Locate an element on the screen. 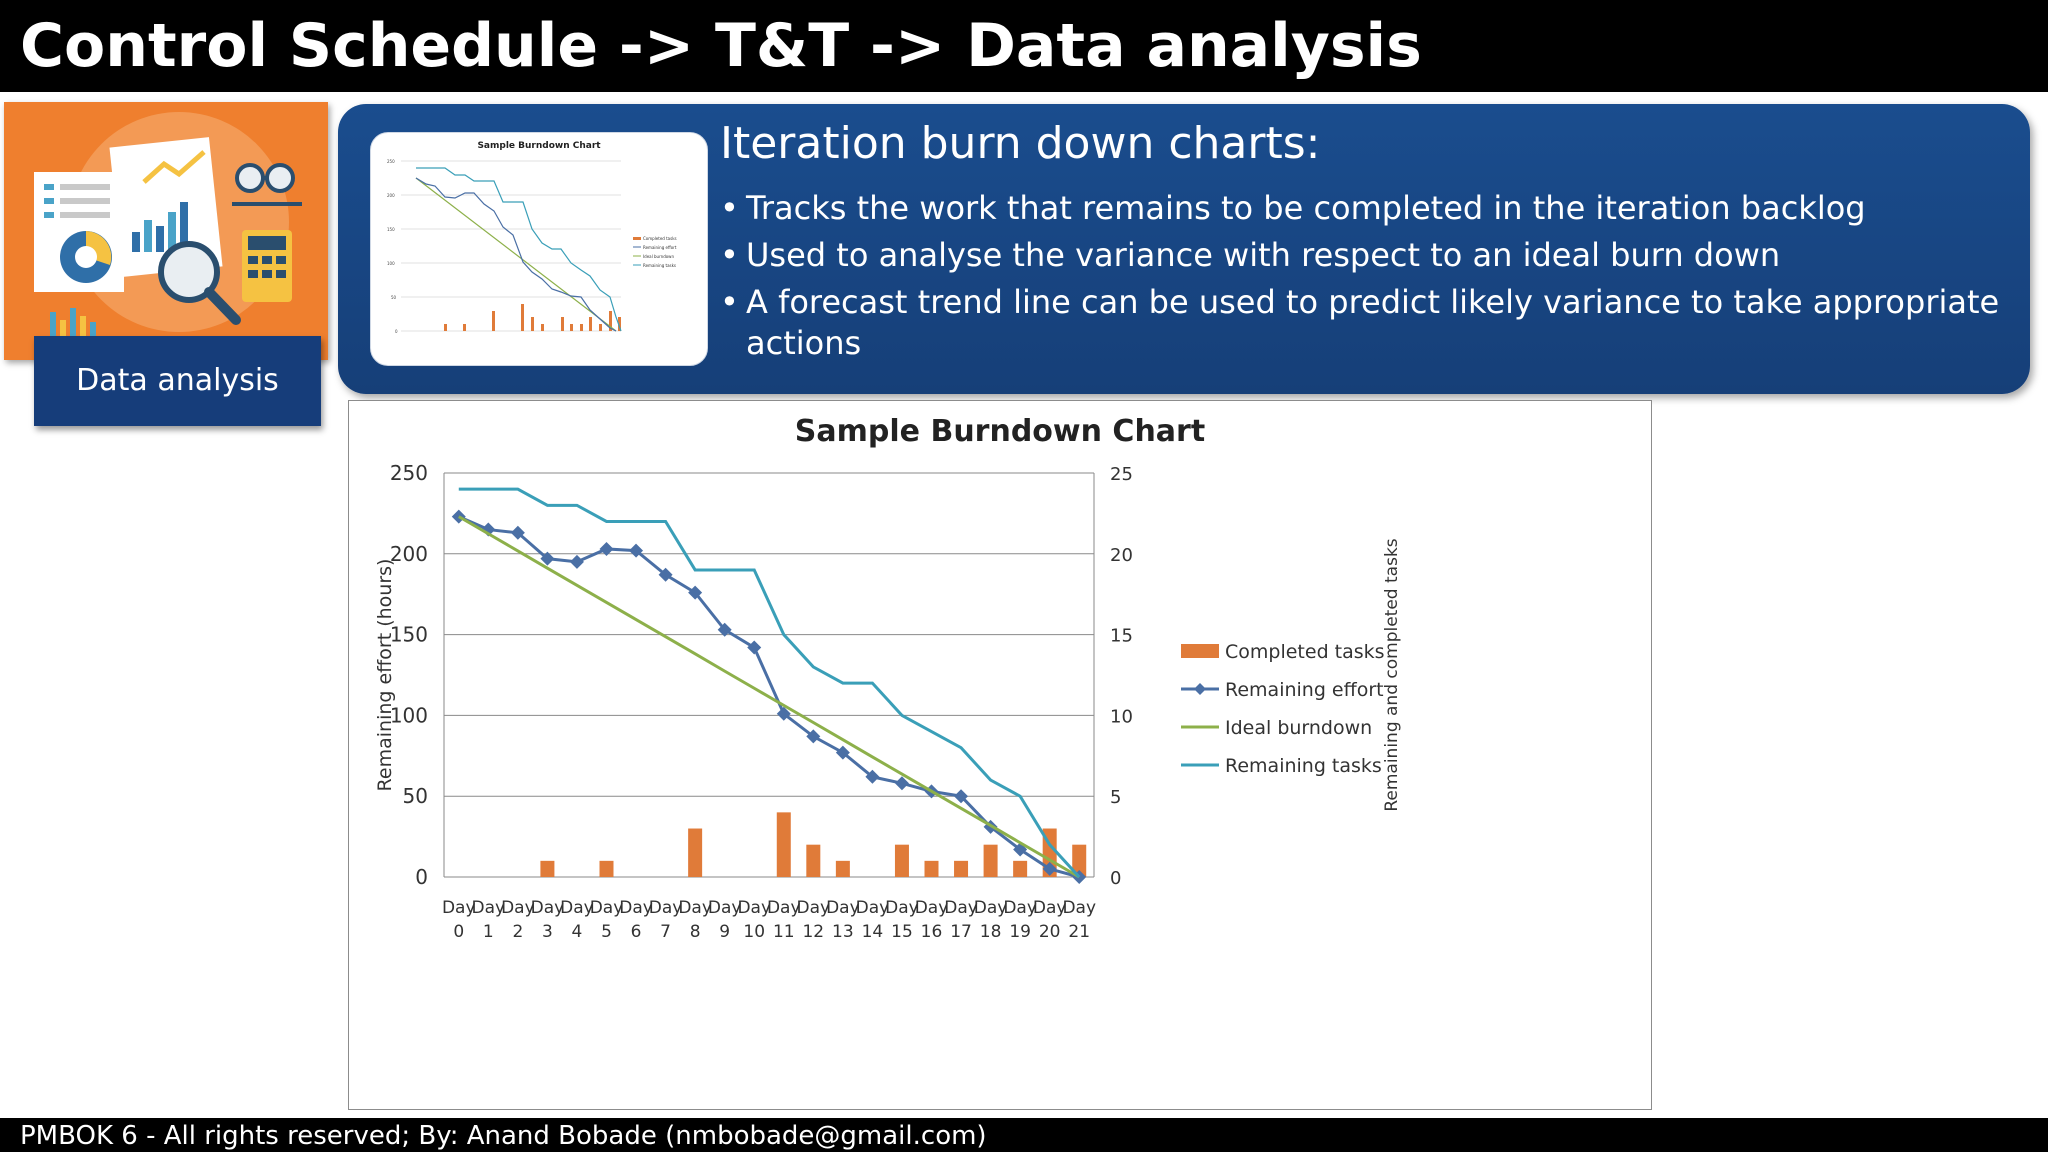 The width and height of the screenshot is (2048, 1154). x-tick-number: 13 is located at coordinates (843, 932).